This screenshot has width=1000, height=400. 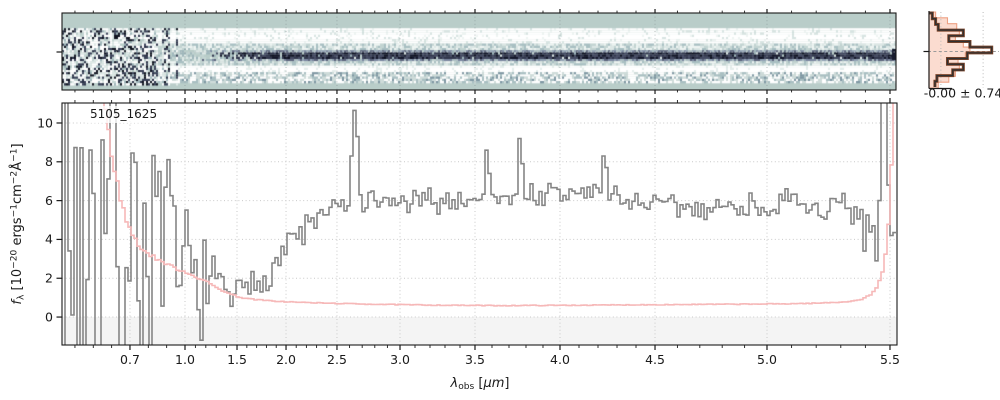 I want to click on label-part: ergs, so click(x=18, y=233).